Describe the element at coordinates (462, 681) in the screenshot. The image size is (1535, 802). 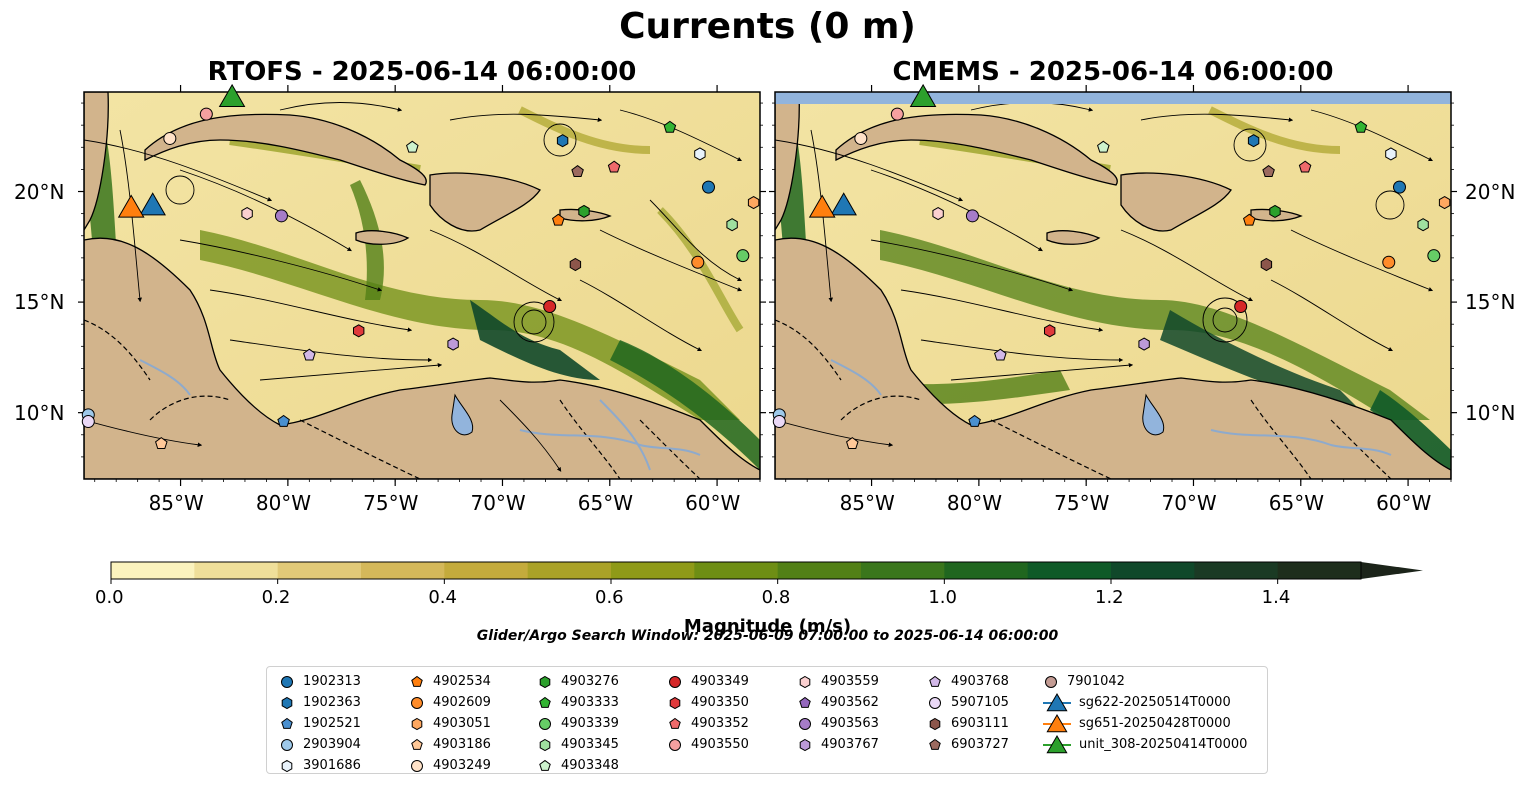
I see `legend-label: 4902534` at that location.